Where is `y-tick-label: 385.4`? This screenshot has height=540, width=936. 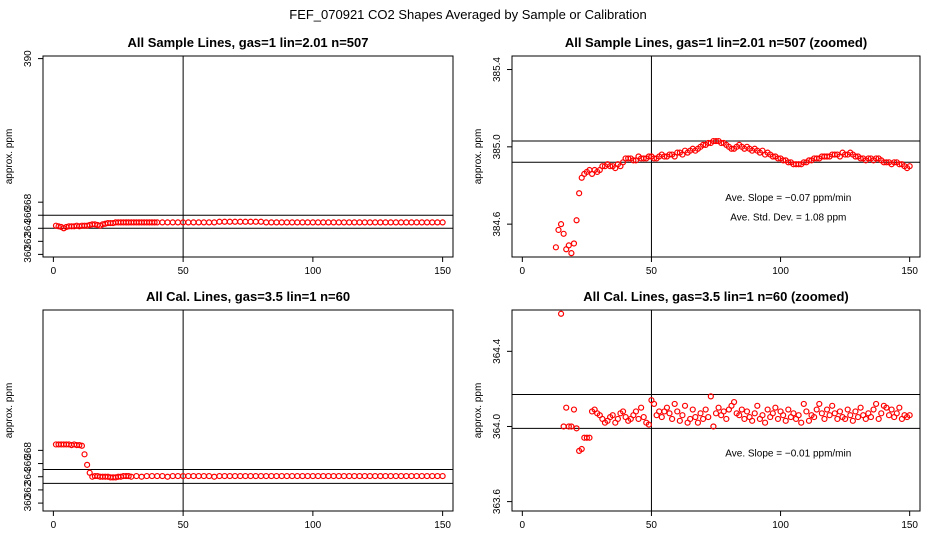 y-tick-label: 385.4 is located at coordinates (497, 69).